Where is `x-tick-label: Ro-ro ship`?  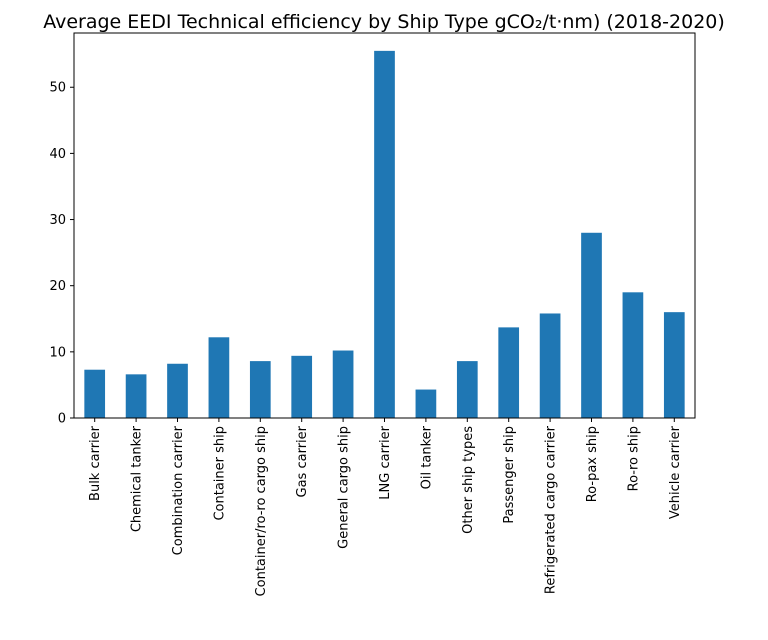 x-tick-label: Ro-ro ship is located at coordinates (633, 458).